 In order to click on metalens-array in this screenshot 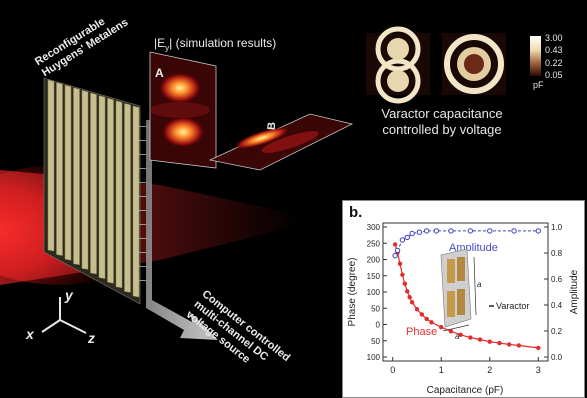, I will do `click(92, 191)`.